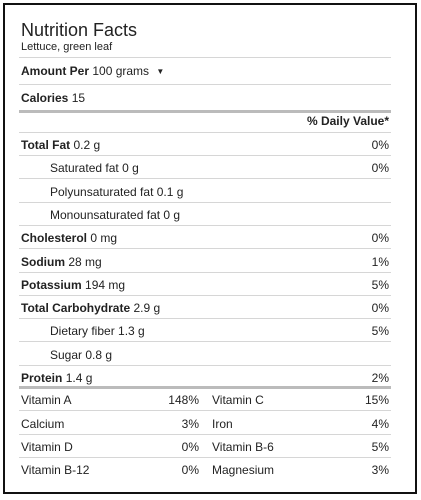 The image size is (421, 500). Describe the element at coordinates (67, 47) in the screenshot. I see `subtitle: Lettuce, green leaf` at that location.